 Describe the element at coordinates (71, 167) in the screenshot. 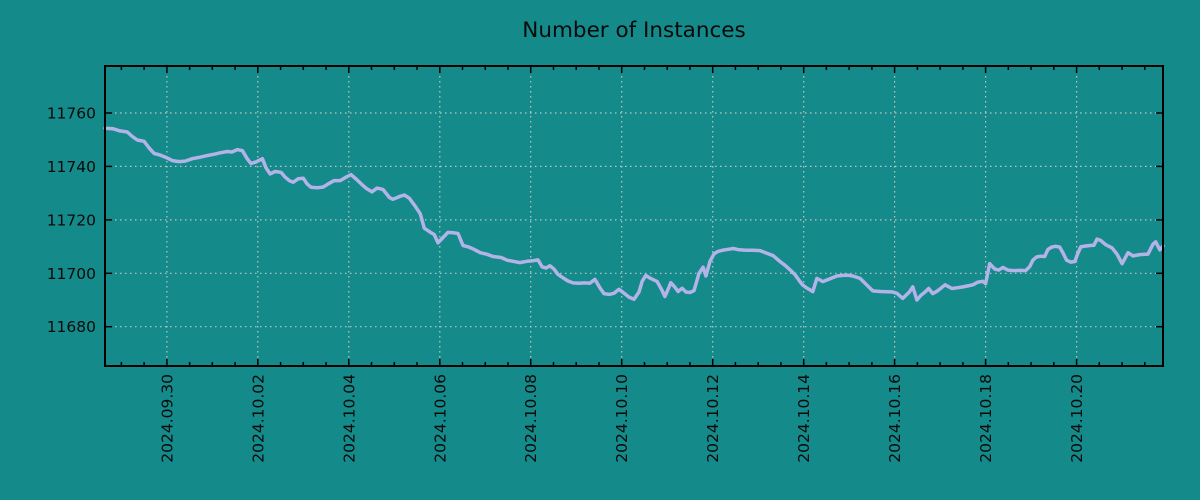

I see `y-tick-label: 11740` at that location.